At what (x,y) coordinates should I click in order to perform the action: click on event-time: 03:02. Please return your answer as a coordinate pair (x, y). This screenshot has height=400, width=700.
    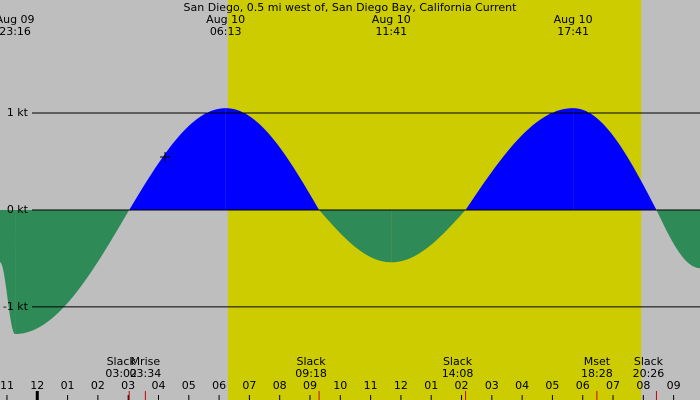
    Looking at the image, I should click on (121, 373).